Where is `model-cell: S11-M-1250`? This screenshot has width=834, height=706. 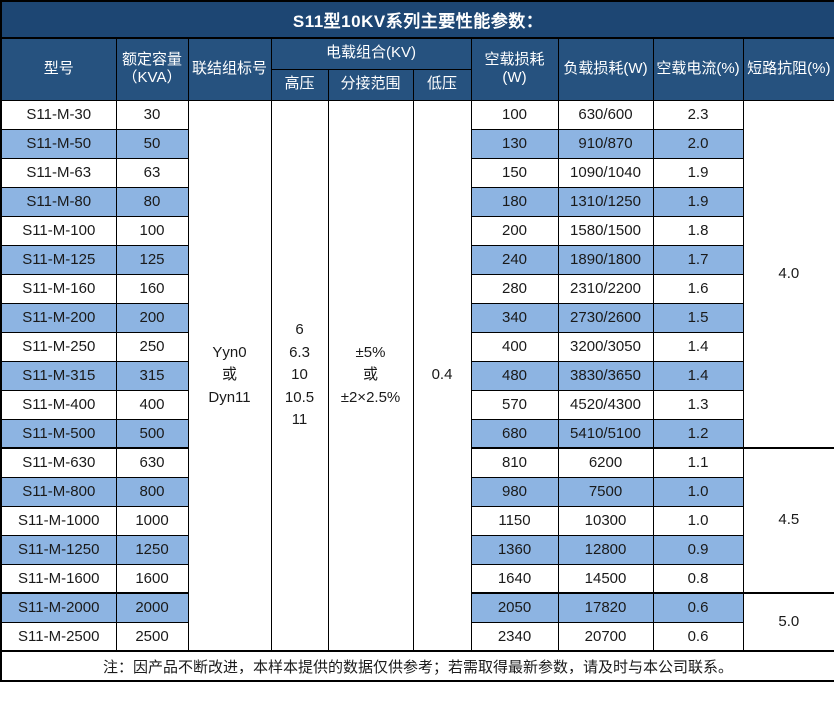
model-cell: S11-M-1250 is located at coordinates (58, 549).